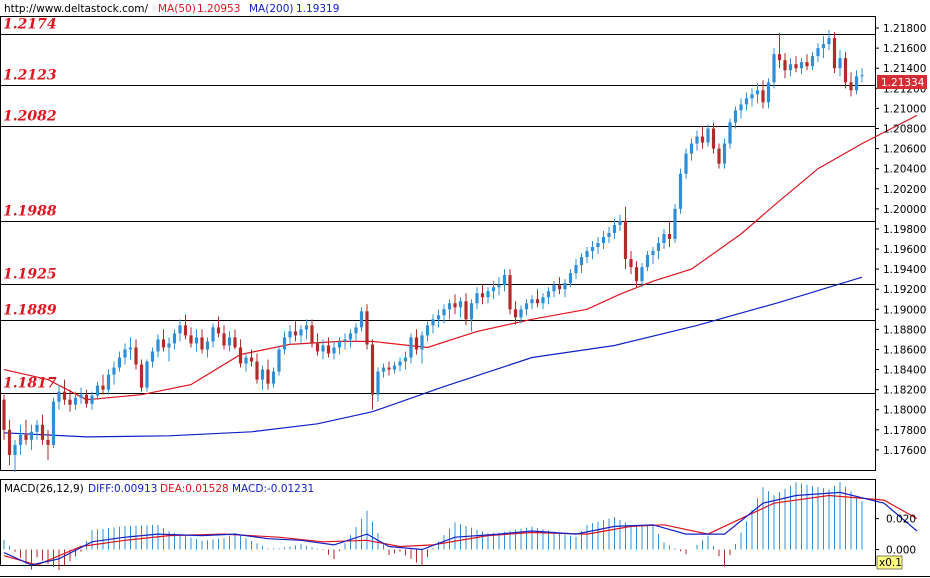 The width and height of the screenshot is (930, 578). Describe the element at coordinates (30, 212) in the screenshot. I see `level-label: 1.1988` at that location.